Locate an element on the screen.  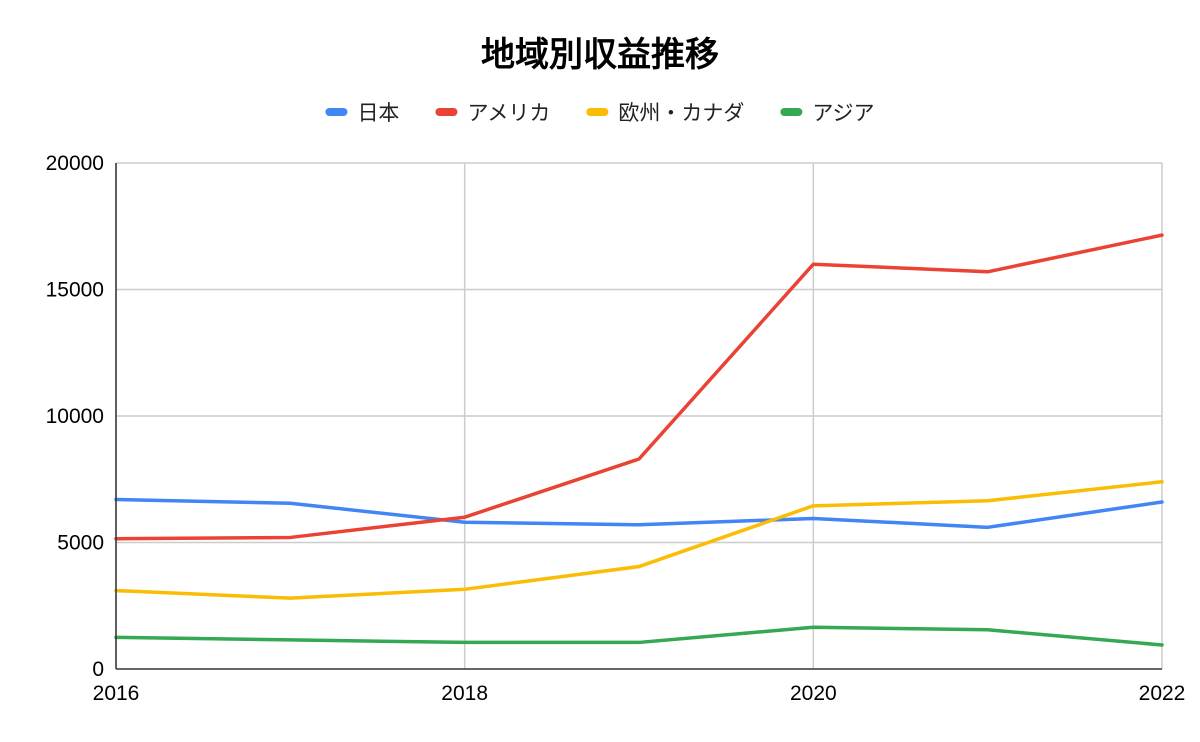
y-tick-label: 20000 is located at coordinates (75, 163).